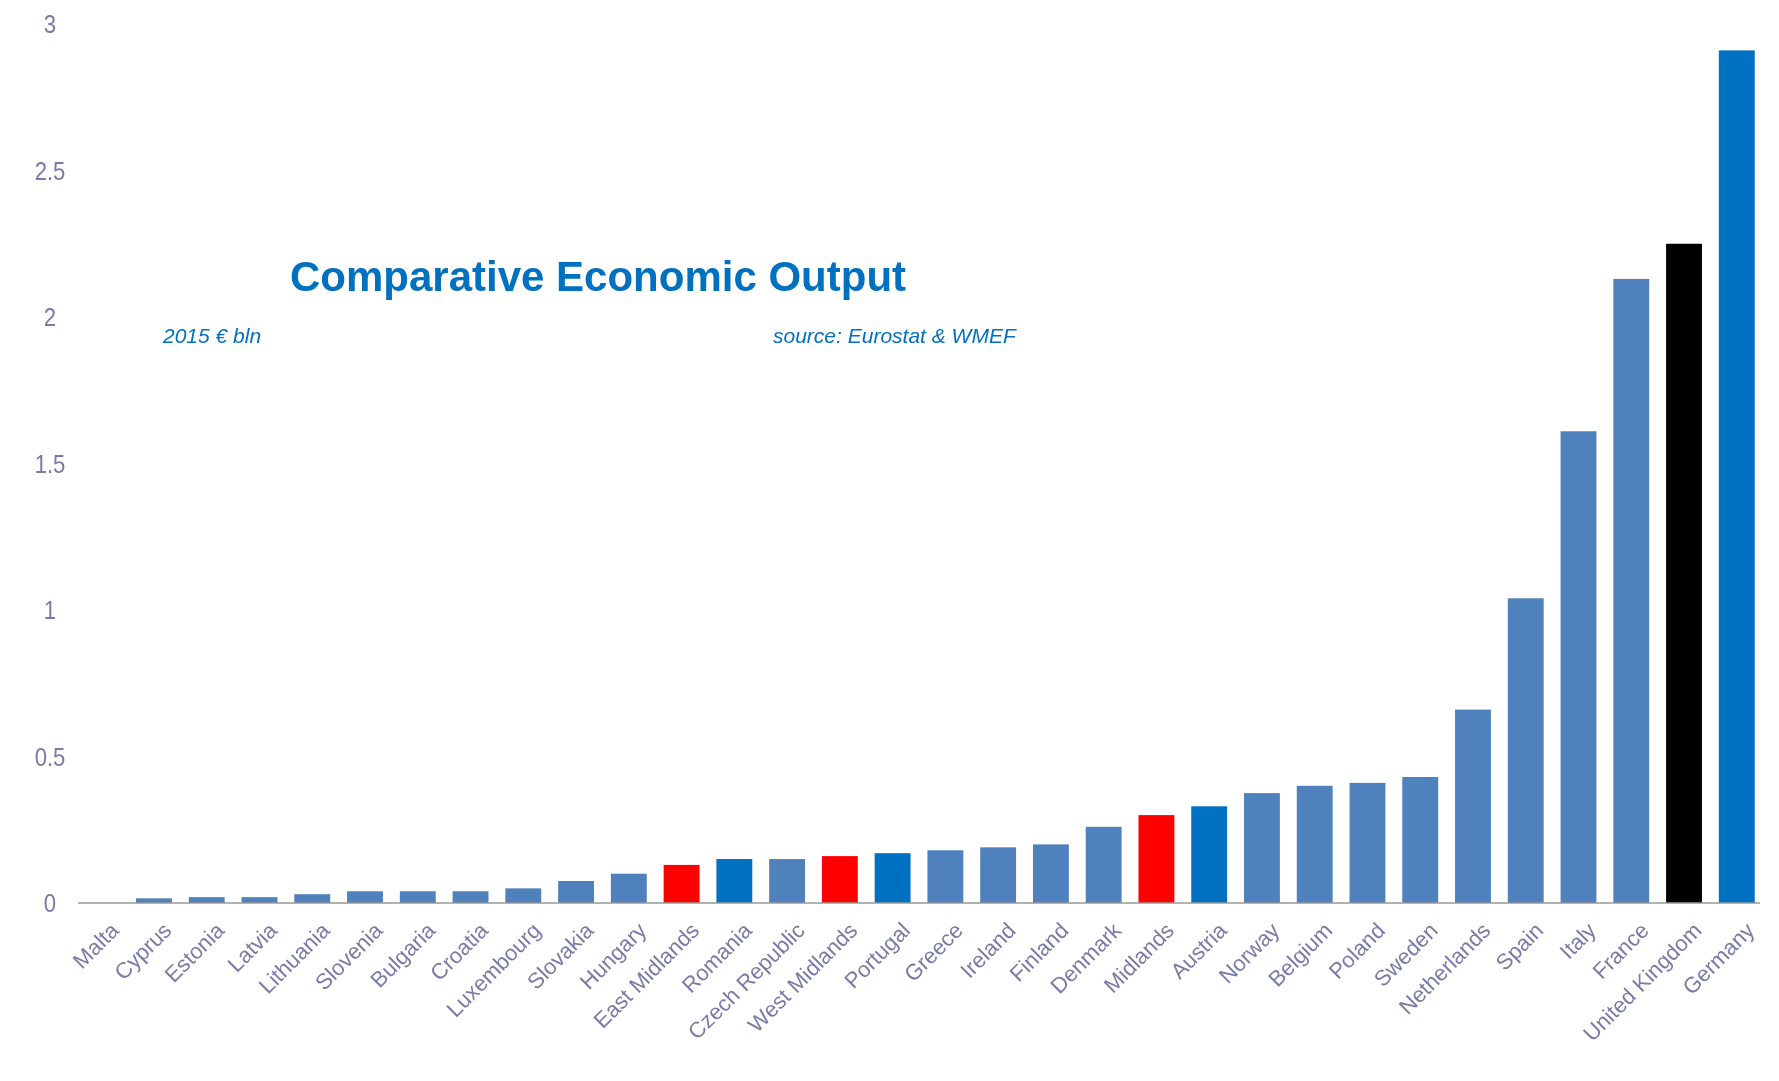 The width and height of the screenshot is (1779, 1081). What do you see at coordinates (212, 335) in the screenshot?
I see `text: 2015 € bln` at bounding box center [212, 335].